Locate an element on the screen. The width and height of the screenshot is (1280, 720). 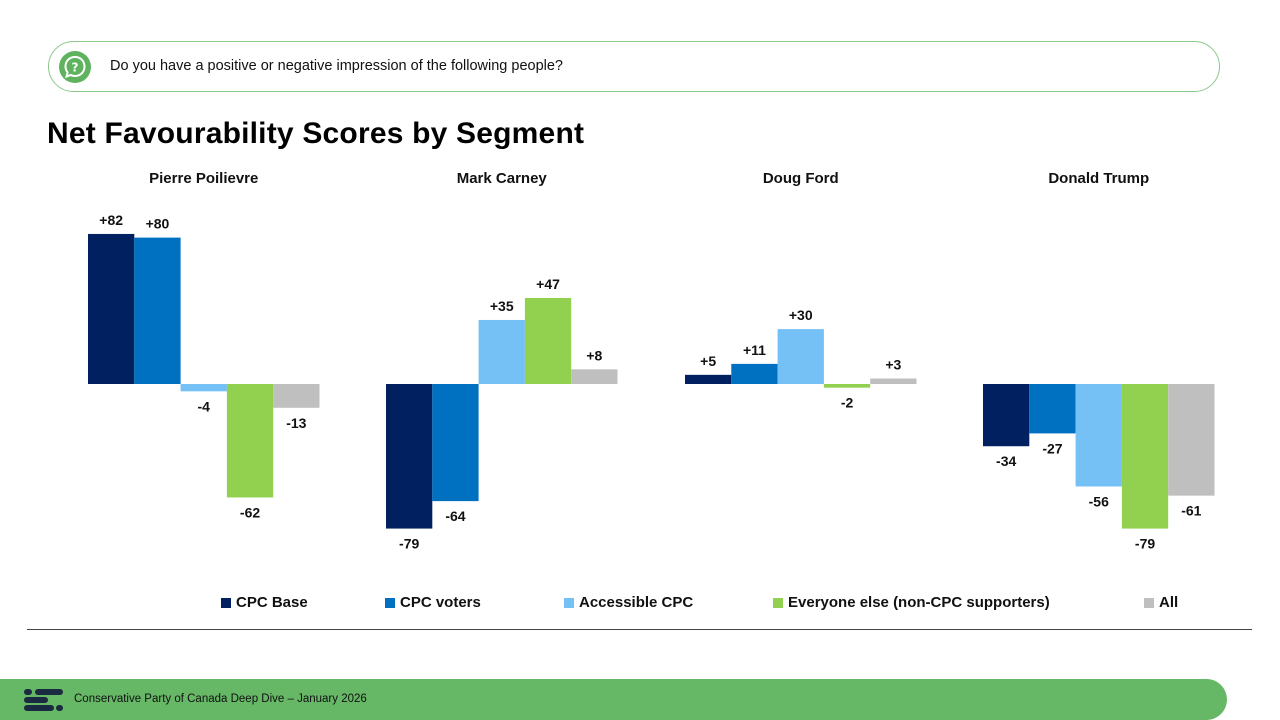
data-label-donald-trump-accessible-cpc: -56 is located at coordinates (1099, 501).